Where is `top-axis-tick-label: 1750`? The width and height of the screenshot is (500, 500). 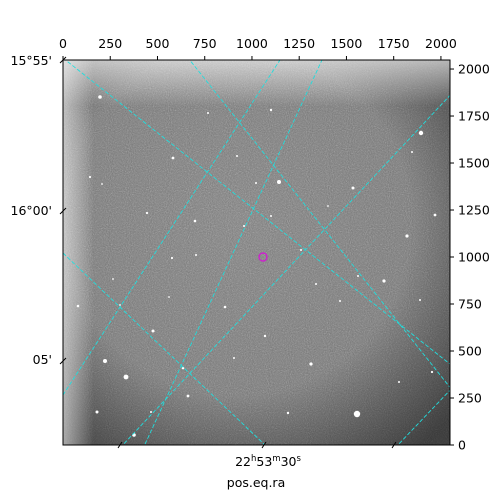
top-axis-tick-label: 1750 is located at coordinates (394, 43).